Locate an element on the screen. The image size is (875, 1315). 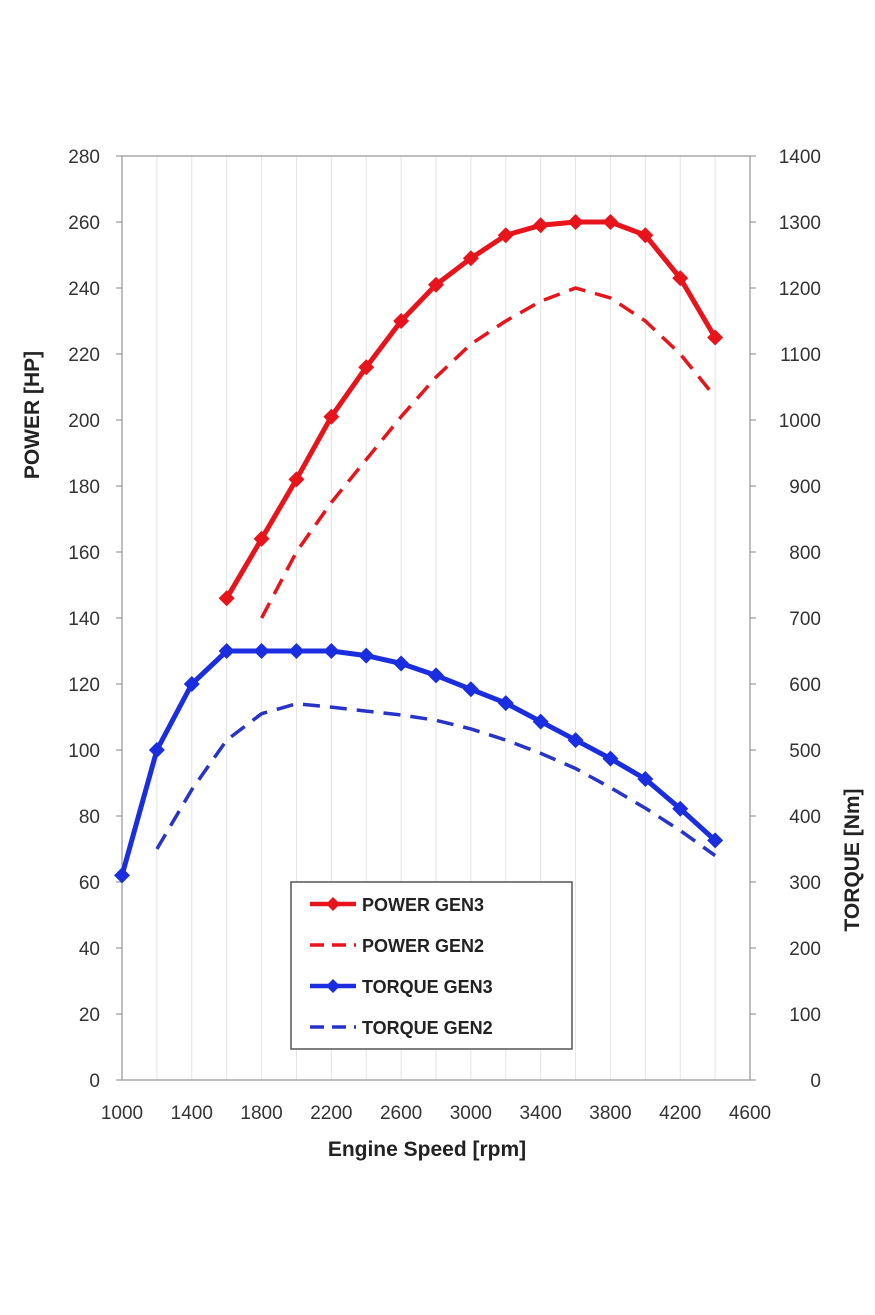
y-left-tick-label: 260 is located at coordinates (84, 223).